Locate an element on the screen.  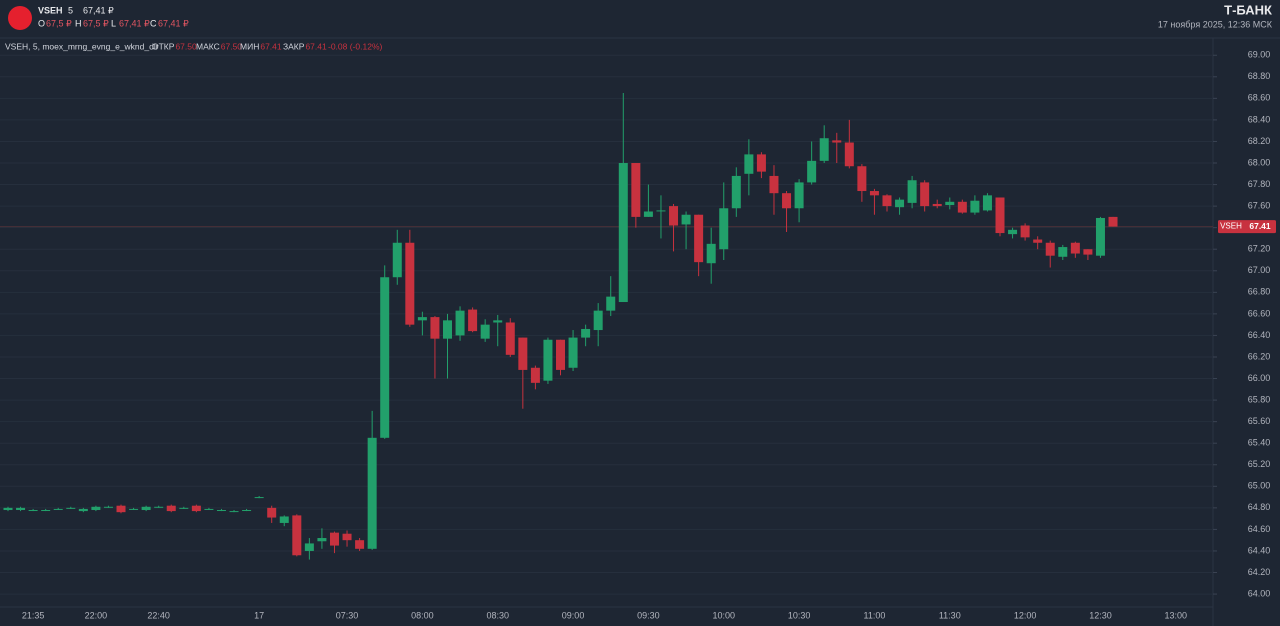
datetime: 17 ноября 2025, 12:36 МСК is located at coordinates (1215, 24).